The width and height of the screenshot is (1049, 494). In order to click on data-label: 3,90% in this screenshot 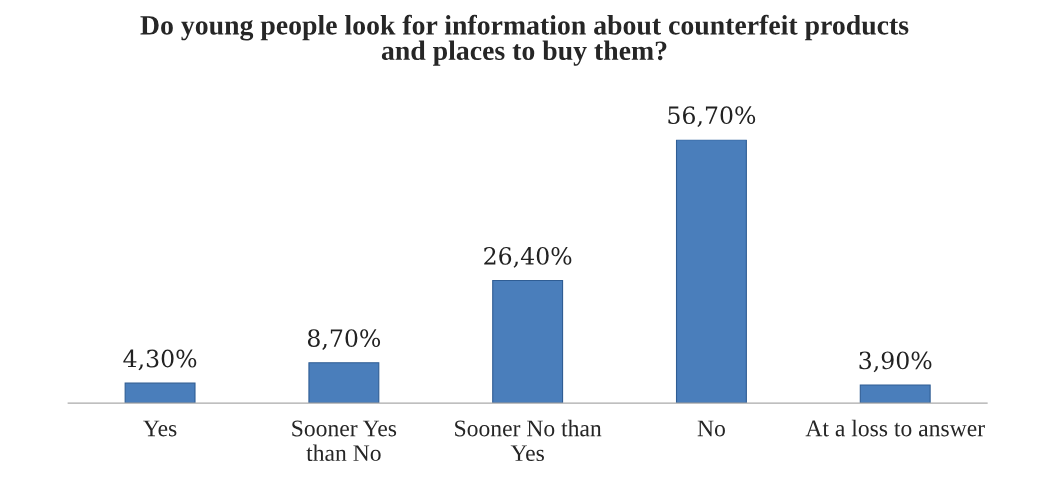, I will do `click(895, 362)`.